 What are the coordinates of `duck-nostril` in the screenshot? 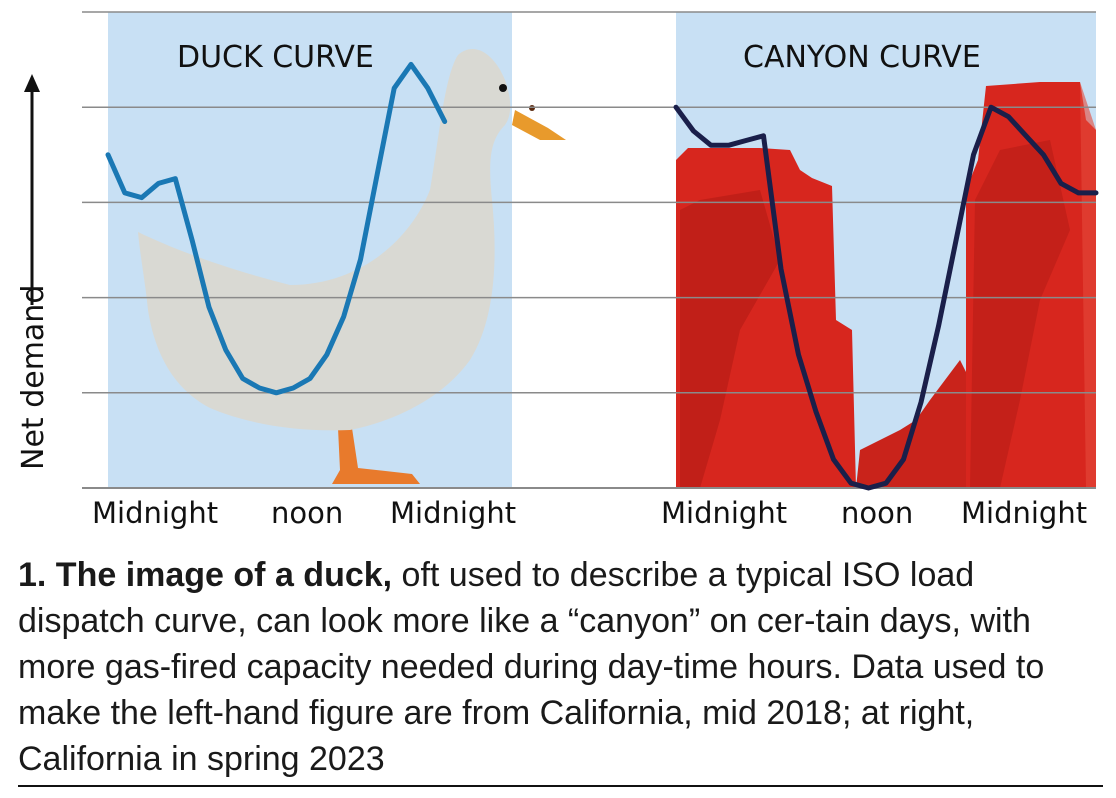 It's located at (532, 108).